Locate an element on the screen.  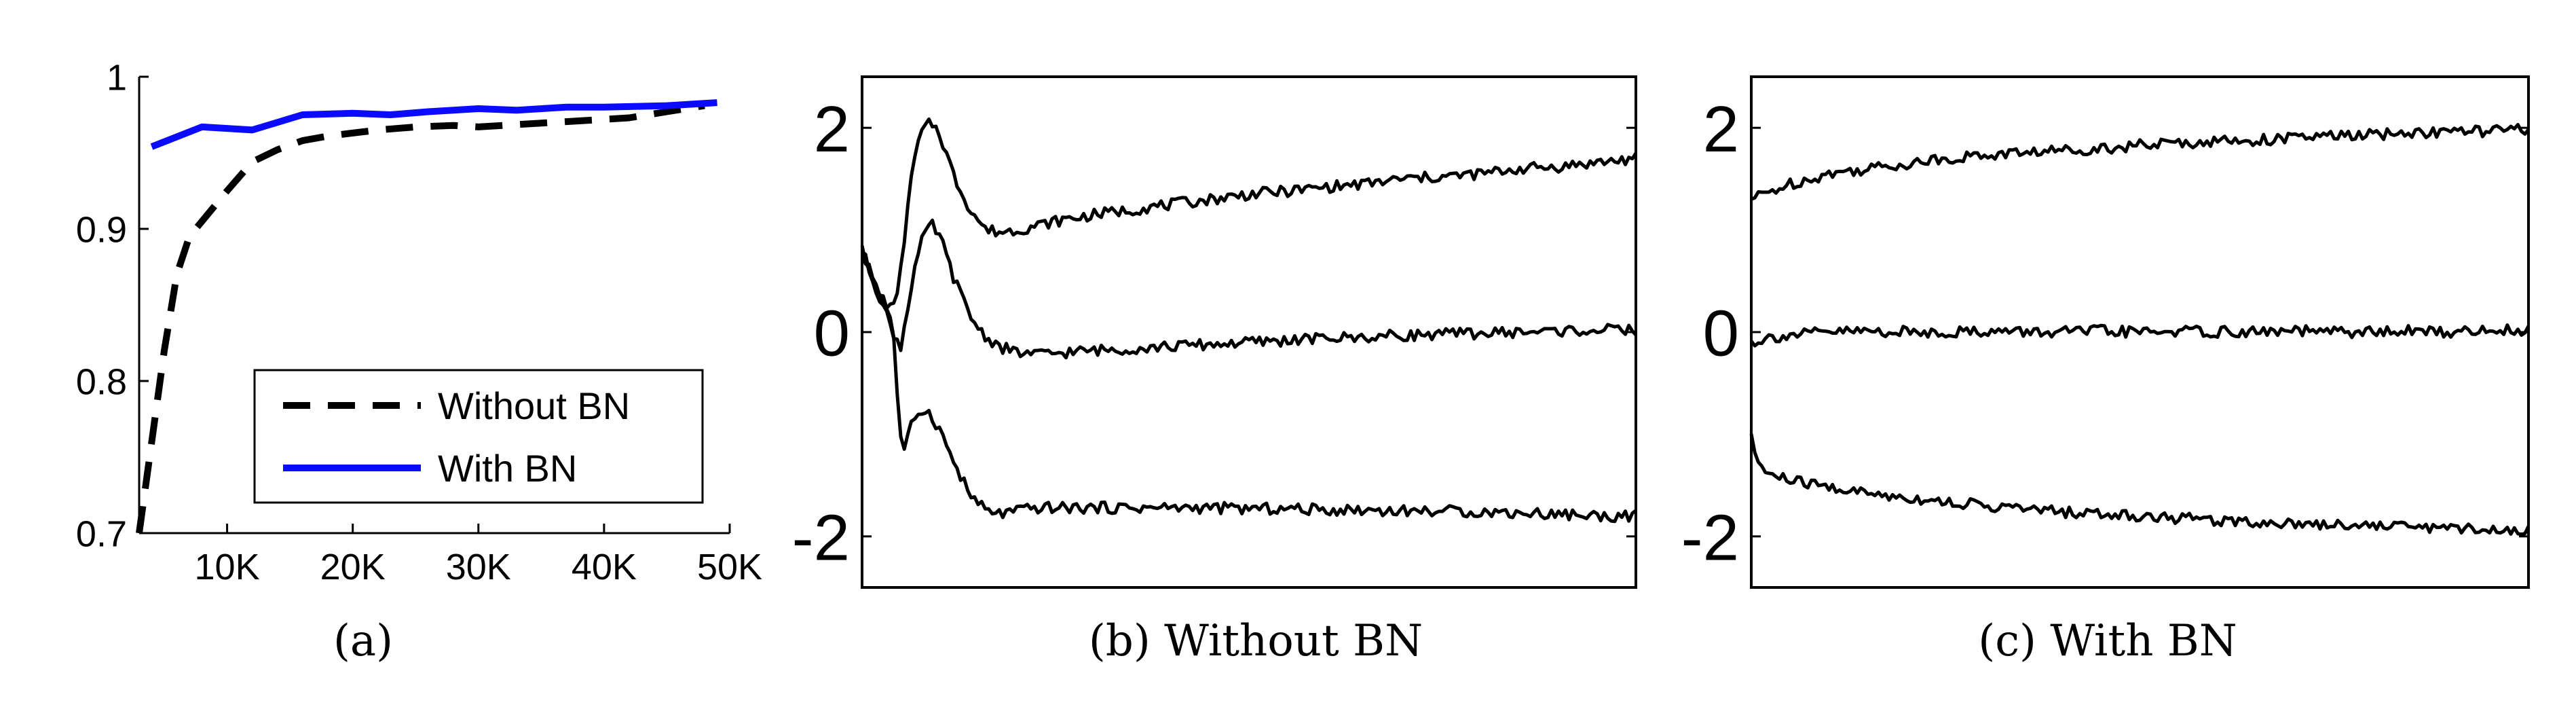
x-tick-label: 40K is located at coordinates (605, 567).